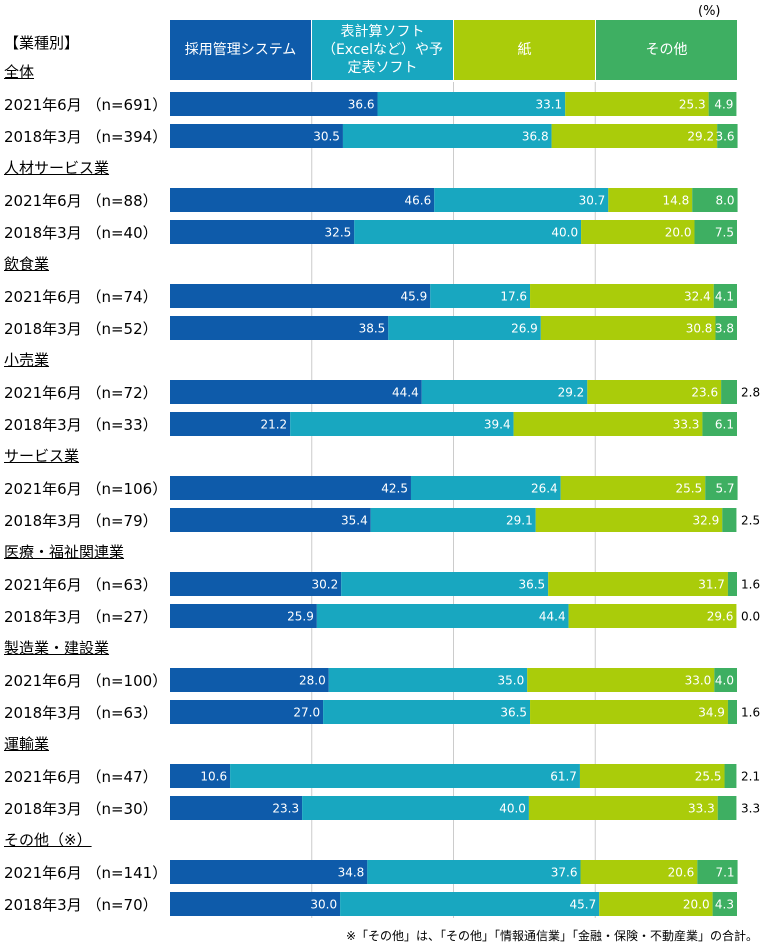 This screenshot has height=944, width=769. I want to click on data-label: 26.9, so click(524, 329).